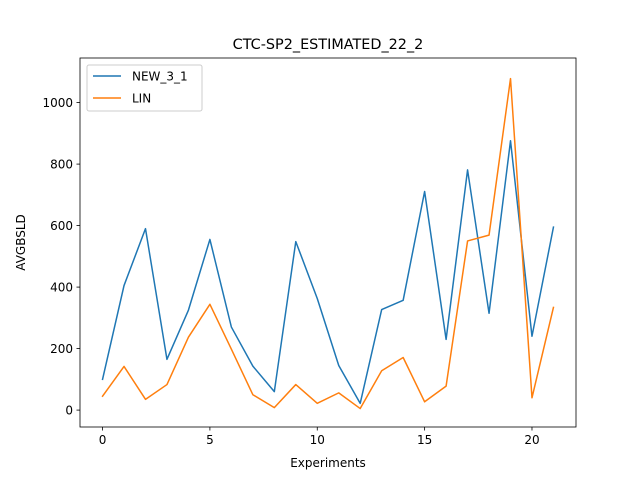 This screenshot has width=640, height=480. I want to click on legend-label-lin: LIN, so click(141, 99).